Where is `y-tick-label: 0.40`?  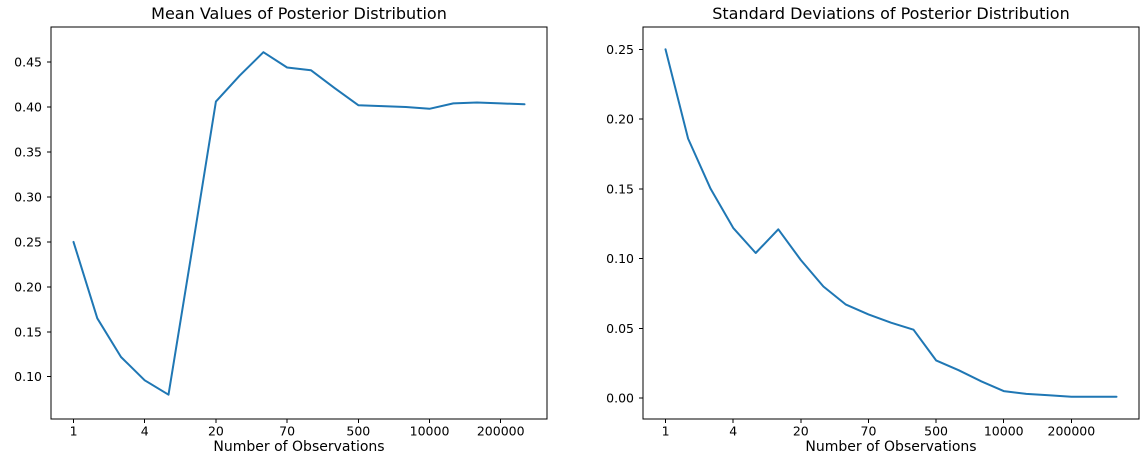 y-tick-label: 0.40 is located at coordinates (28, 107).